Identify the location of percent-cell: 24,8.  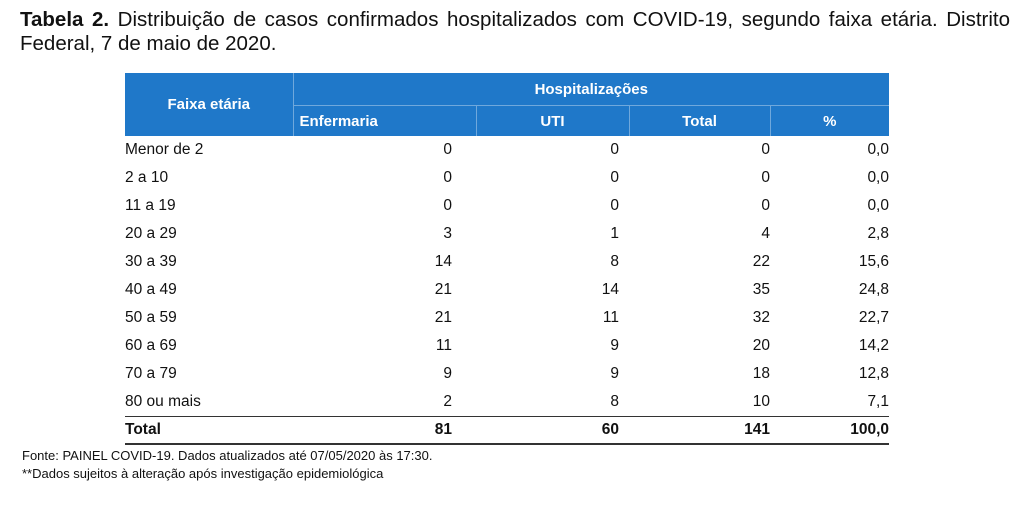
(873, 289).